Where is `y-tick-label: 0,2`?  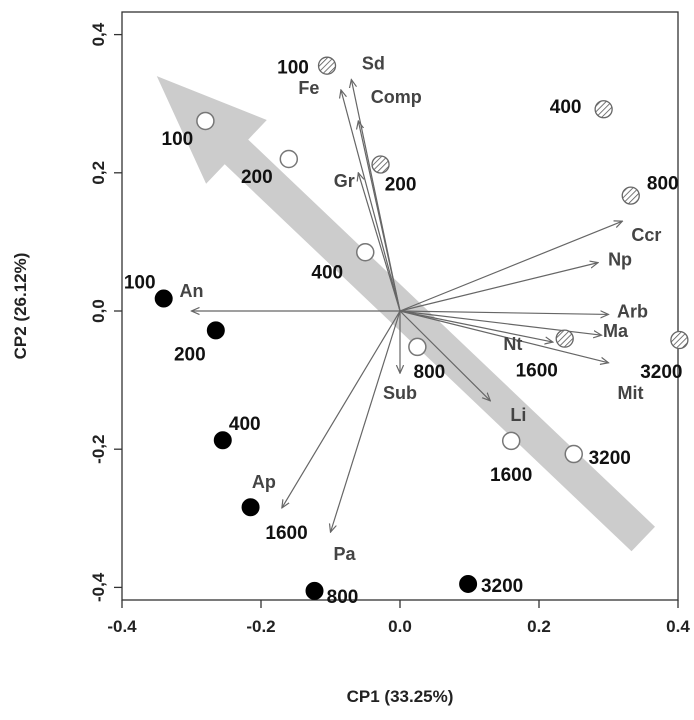
y-tick-label: 0,2 is located at coordinates (98, 173).